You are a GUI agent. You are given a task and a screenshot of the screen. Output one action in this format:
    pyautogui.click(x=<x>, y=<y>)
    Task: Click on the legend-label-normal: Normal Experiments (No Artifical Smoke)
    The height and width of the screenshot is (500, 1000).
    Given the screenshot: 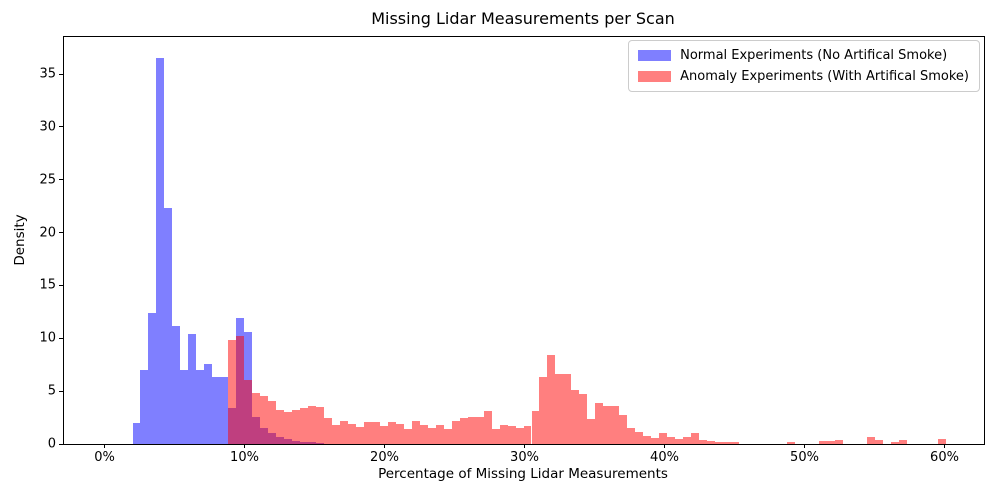 What is the action you would take?
    pyautogui.click(x=814, y=55)
    